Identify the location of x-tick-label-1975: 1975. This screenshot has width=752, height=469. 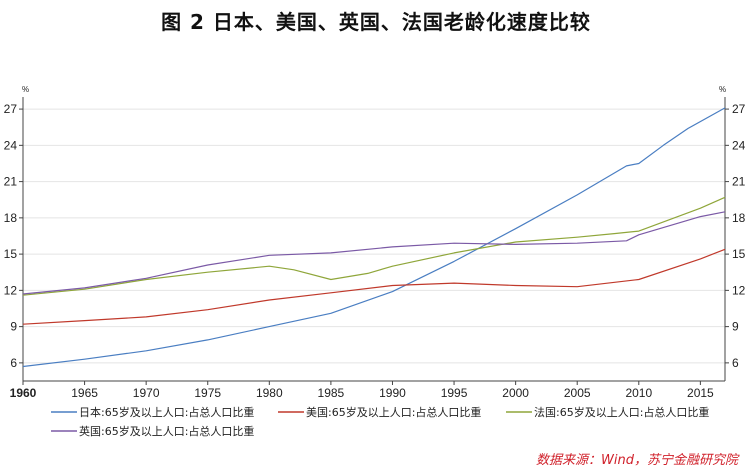
(207, 393).